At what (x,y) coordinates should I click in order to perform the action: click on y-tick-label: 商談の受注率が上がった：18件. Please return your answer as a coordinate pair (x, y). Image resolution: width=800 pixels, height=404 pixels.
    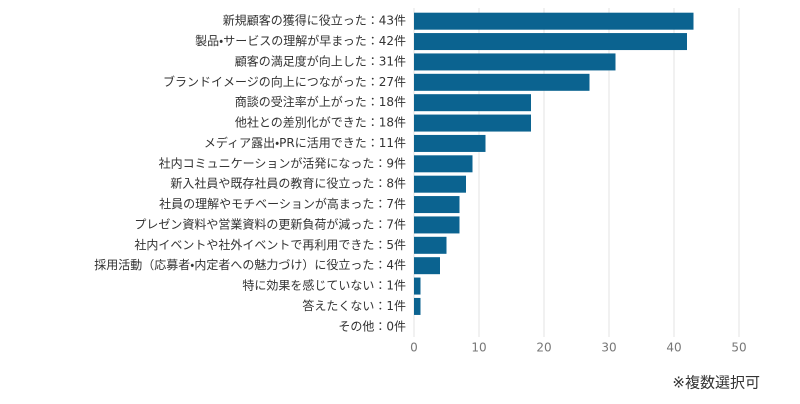
    Looking at the image, I should click on (320, 101).